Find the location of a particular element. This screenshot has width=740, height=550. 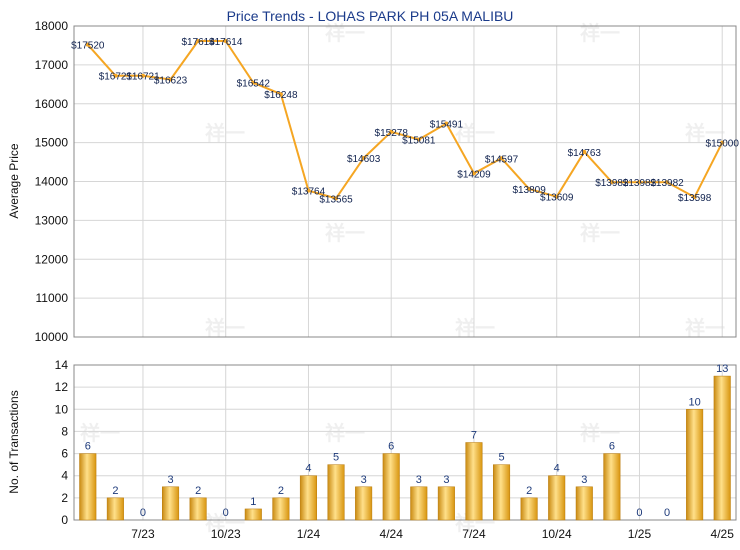

transactions-y-tick-label: 4 is located at coordinates (64, 476).